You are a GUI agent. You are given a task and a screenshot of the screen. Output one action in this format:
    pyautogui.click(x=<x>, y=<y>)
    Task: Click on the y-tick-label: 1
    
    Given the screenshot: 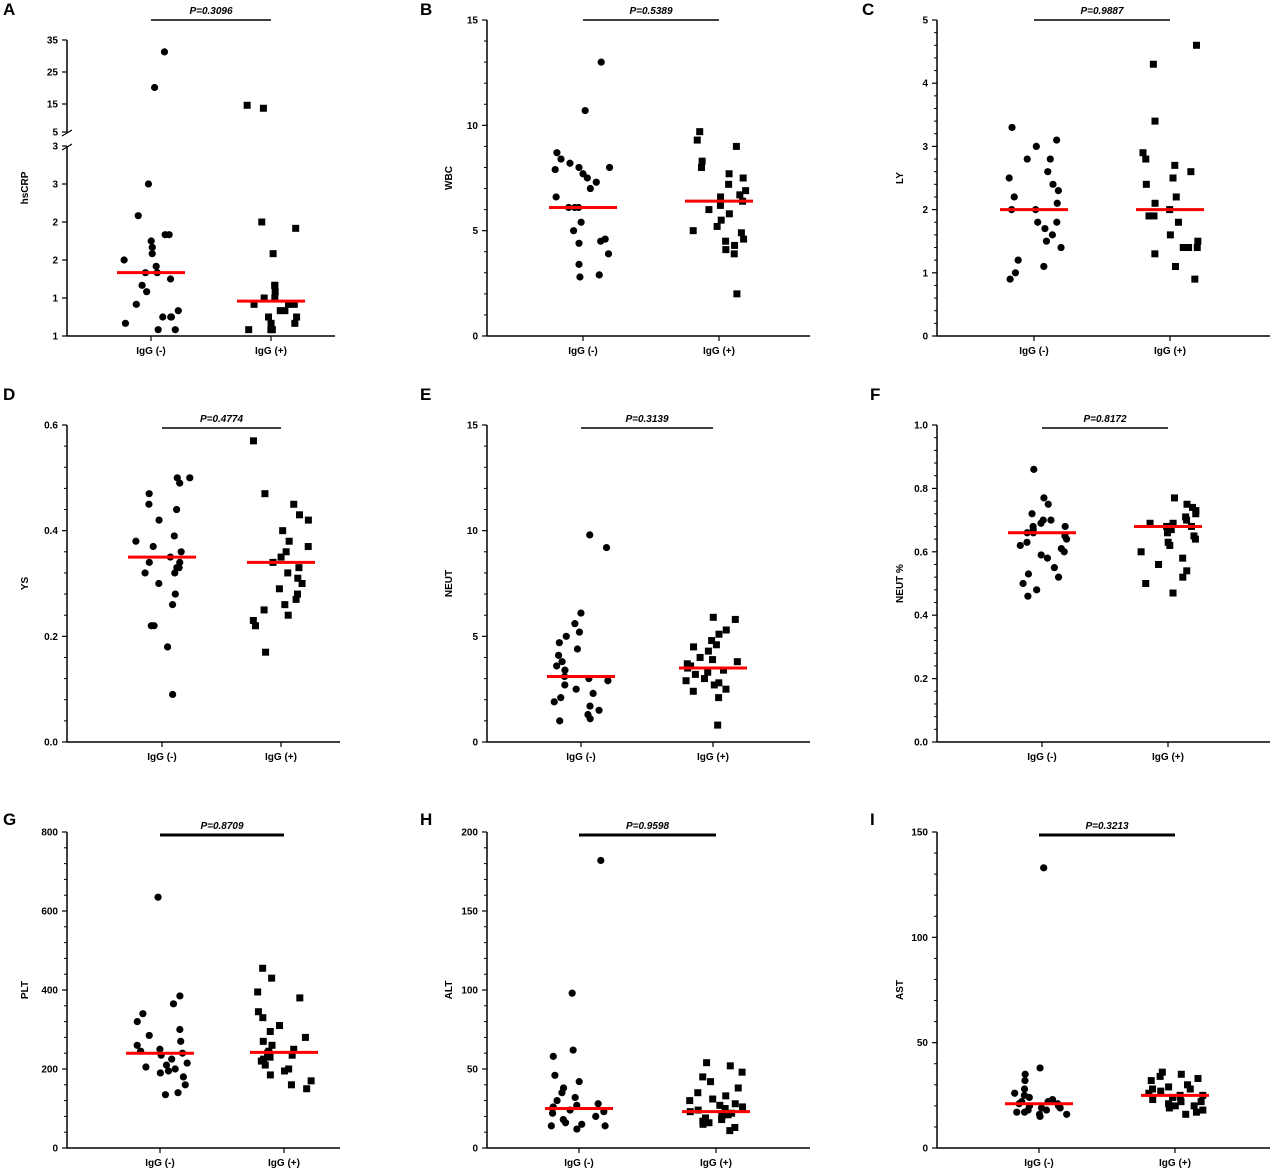 What is the action you would take?
    pyautogui.click(x=55, y=337)
    